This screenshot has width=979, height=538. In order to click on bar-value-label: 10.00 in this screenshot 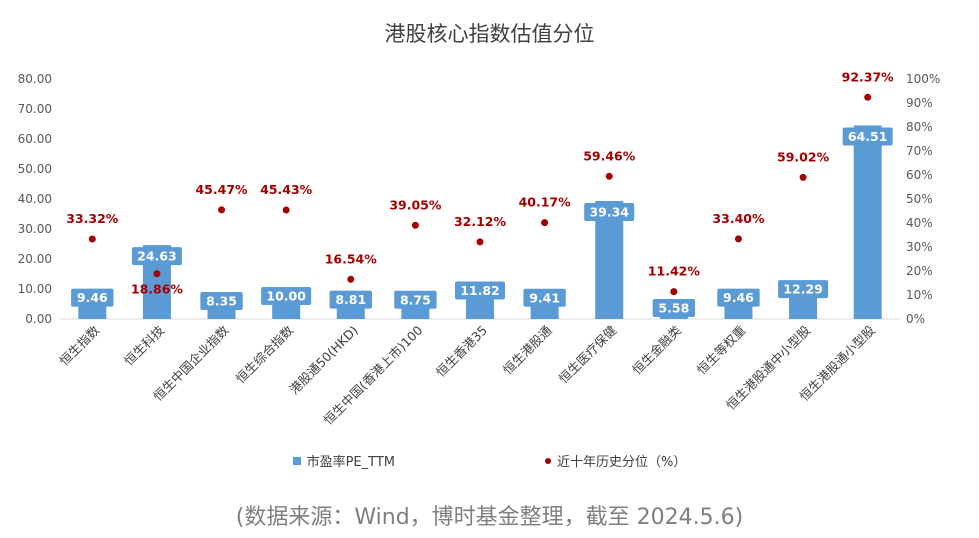, I will do `click(286, 296)`.